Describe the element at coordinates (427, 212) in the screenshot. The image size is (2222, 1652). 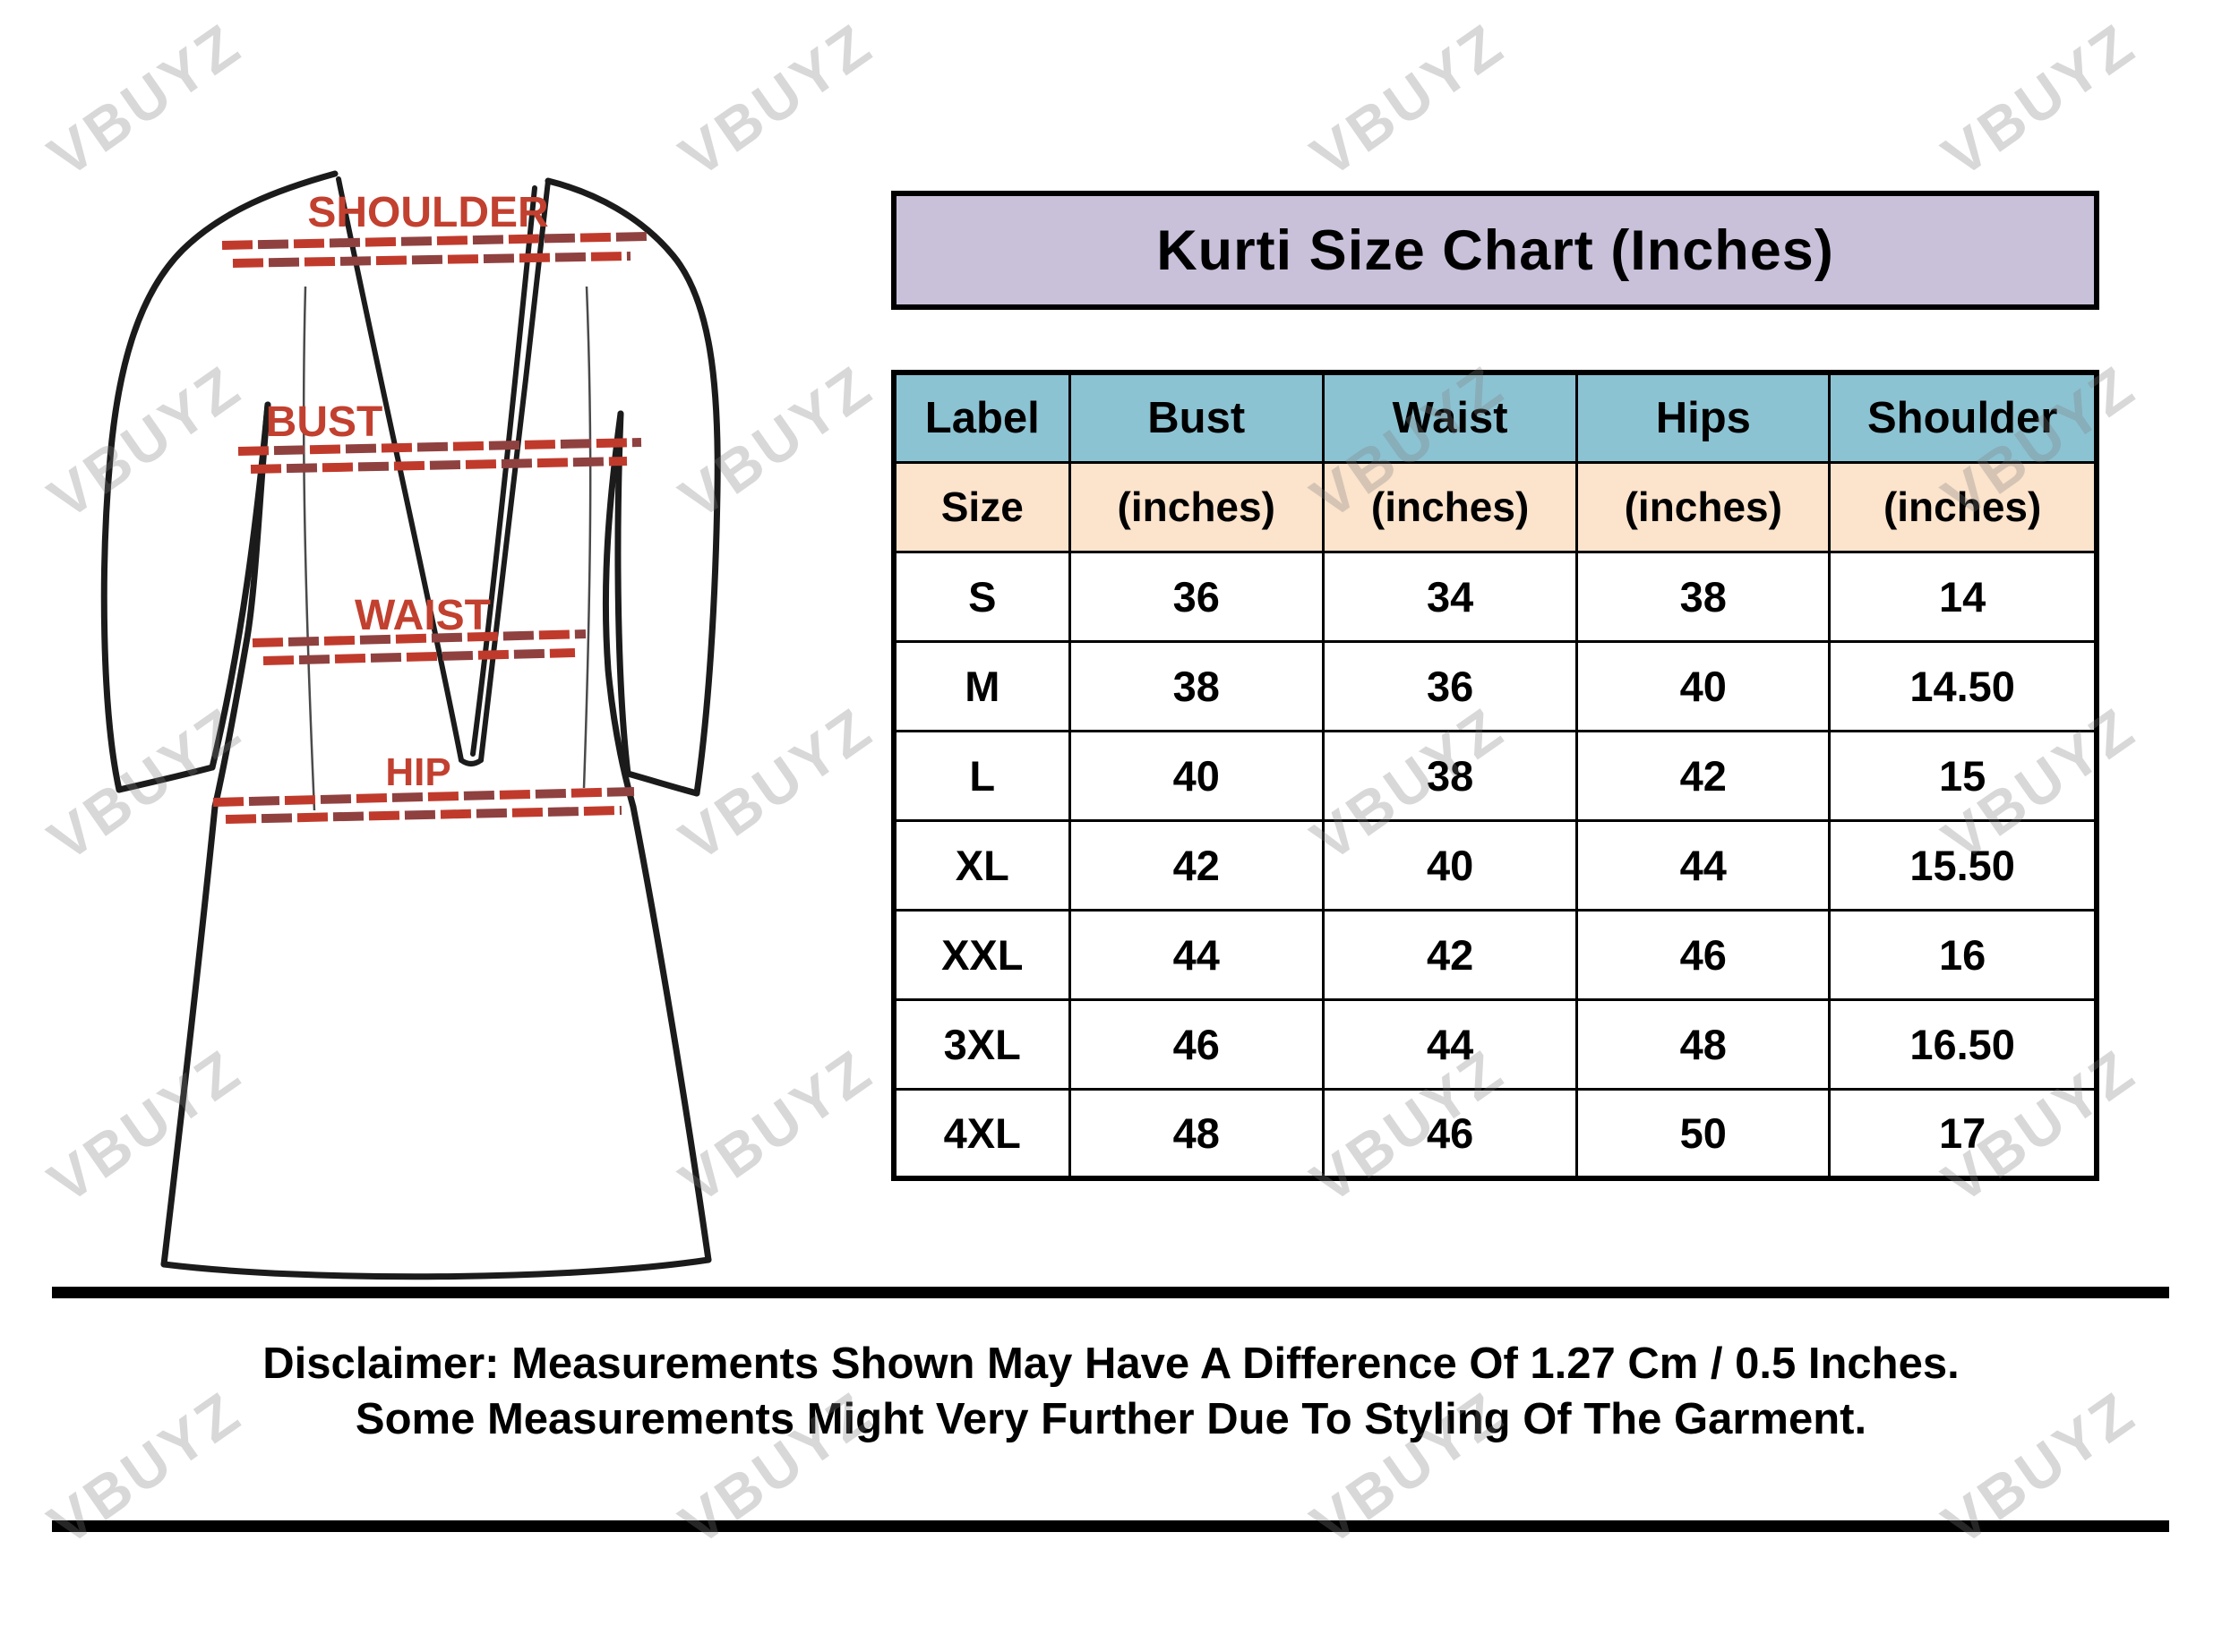
I see `shoulder-label: SHOULDER` at that location.